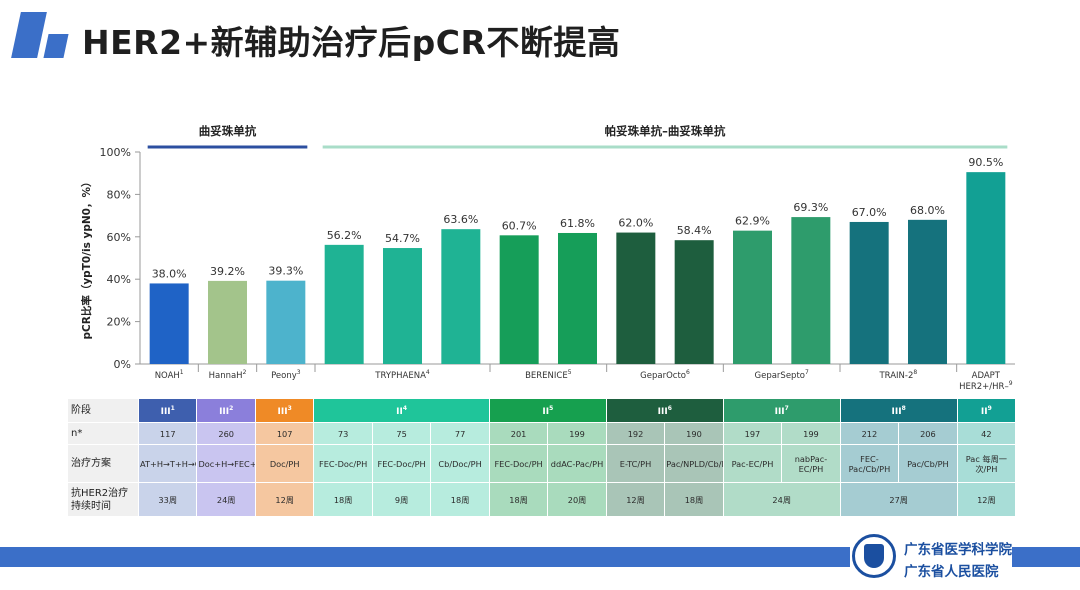  Describe the element at coordinates (122, 364) in the screenshot. I see `y-tick-label: 0%` at that location.